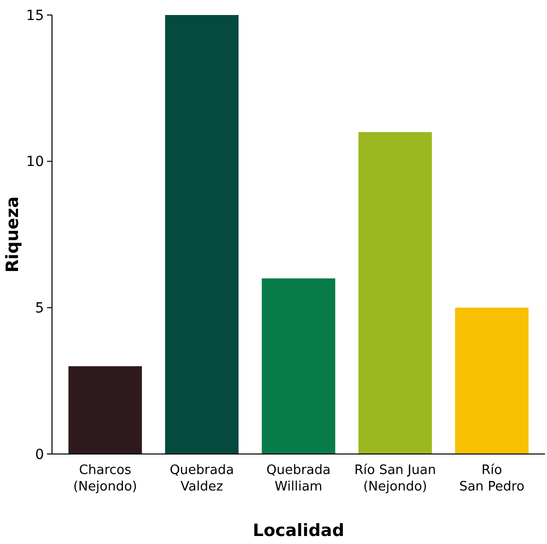 The image size is (547, 544). What do you see at coordinates (35, 162) in the screenshot?
I see `y-tick-label: 10` at bounding box center [35, 162].